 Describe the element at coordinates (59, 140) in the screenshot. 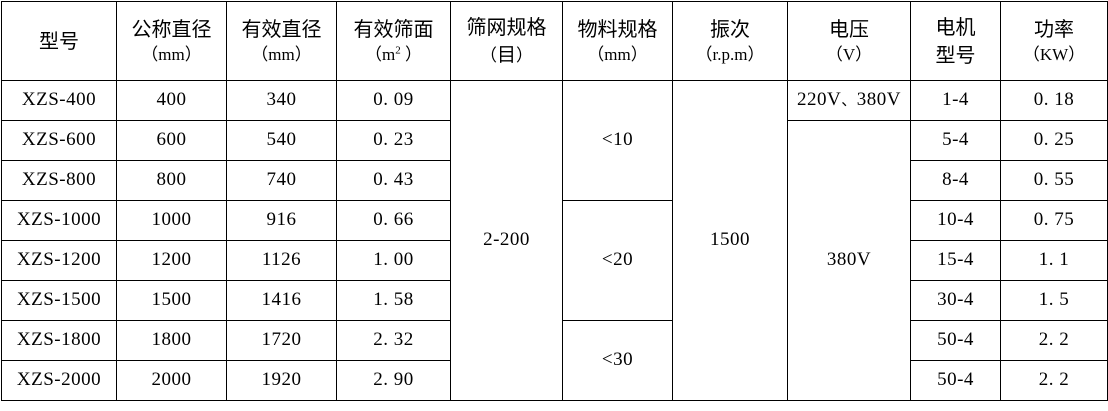

I see `cell-model: XZS-600` at that location.